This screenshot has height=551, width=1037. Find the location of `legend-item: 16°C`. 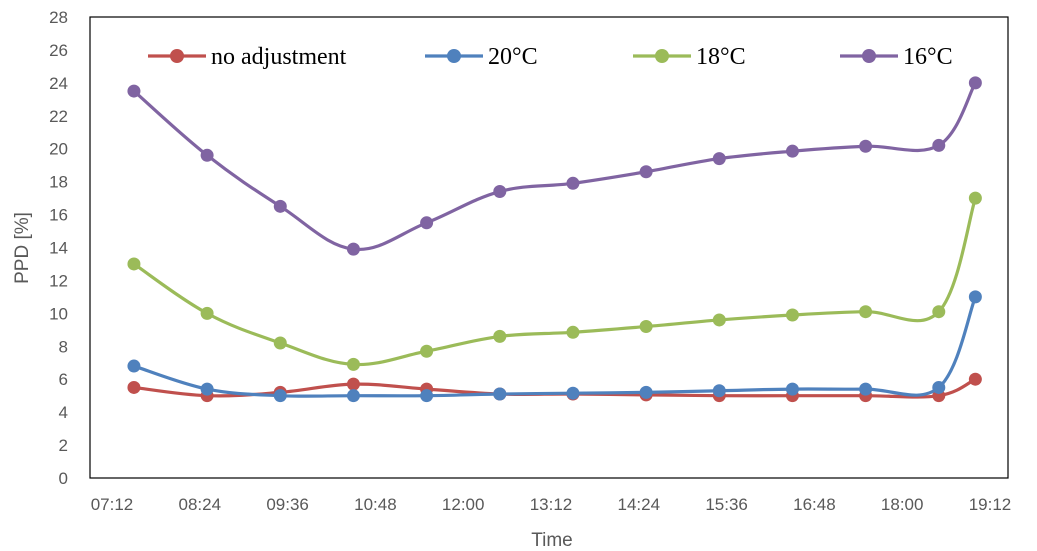

legend-item: 16°C is located at coordinates (896, 57).